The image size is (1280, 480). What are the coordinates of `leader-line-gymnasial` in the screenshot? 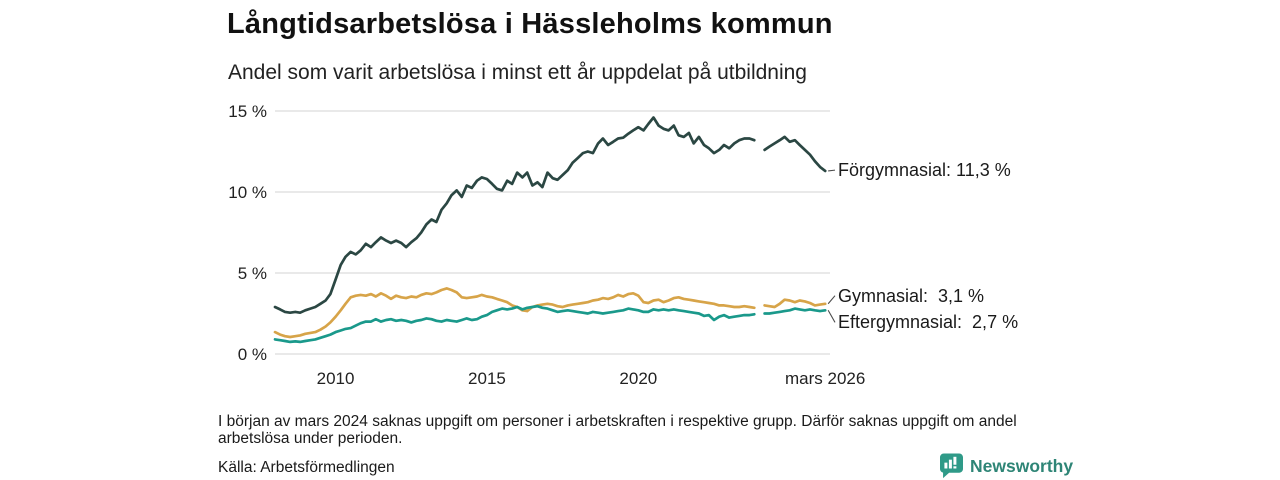 It's located at (831, 300).